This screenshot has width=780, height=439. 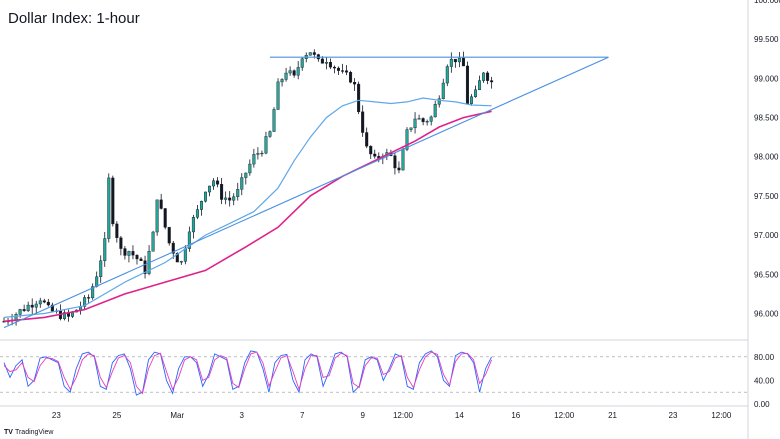 I want to click on x-tick-label: 12:00, so click(x=403, y=415).